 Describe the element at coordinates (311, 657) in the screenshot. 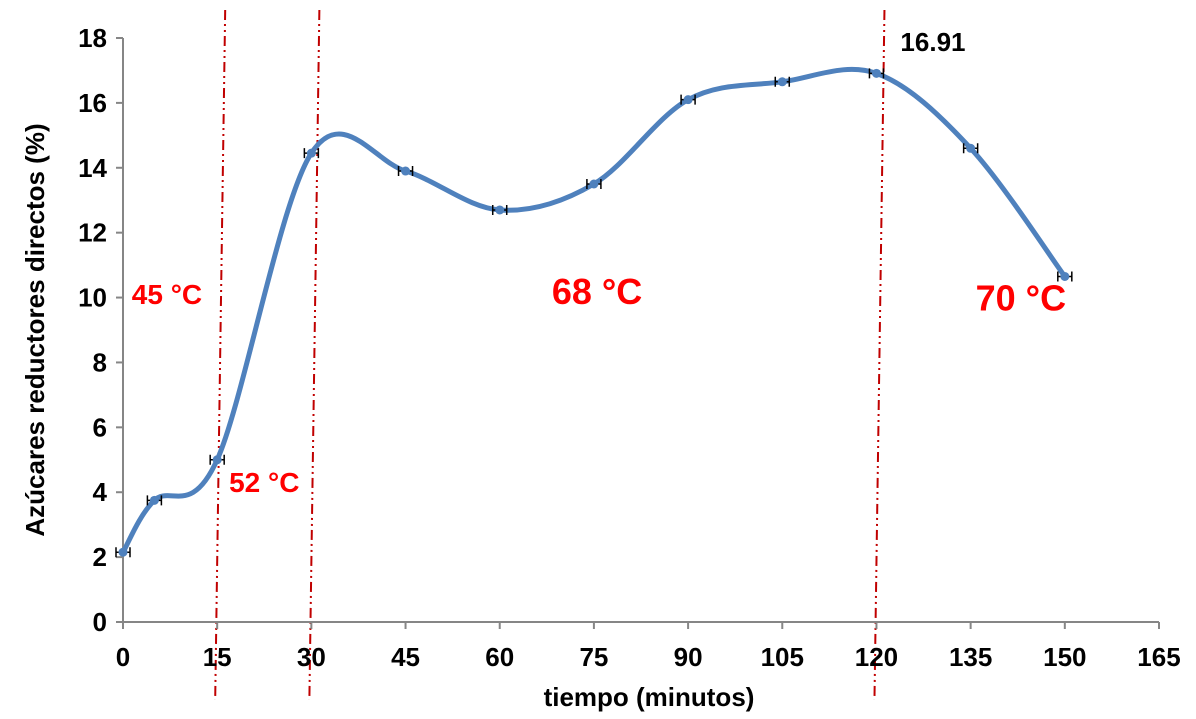

I see `x-tick-label: 30` at that location.